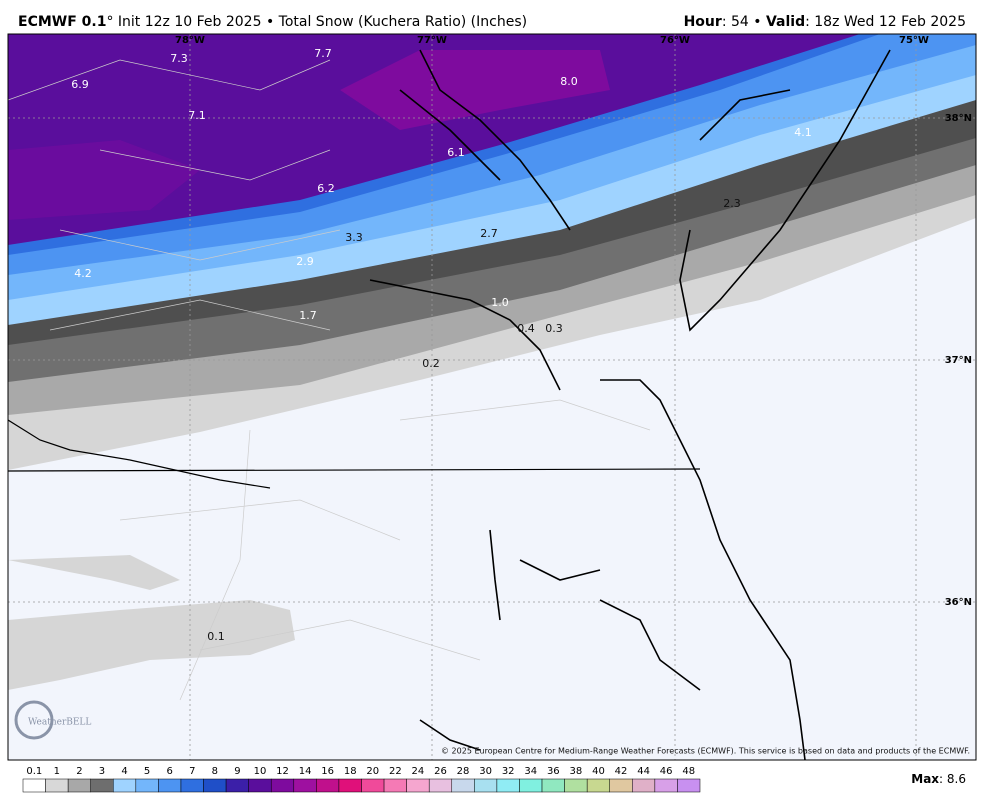 This screenshot has height=812, width=984. Describe the element at coordinates (179, 58) in the screenshot. I see `snow-label: 7.3` at that location.